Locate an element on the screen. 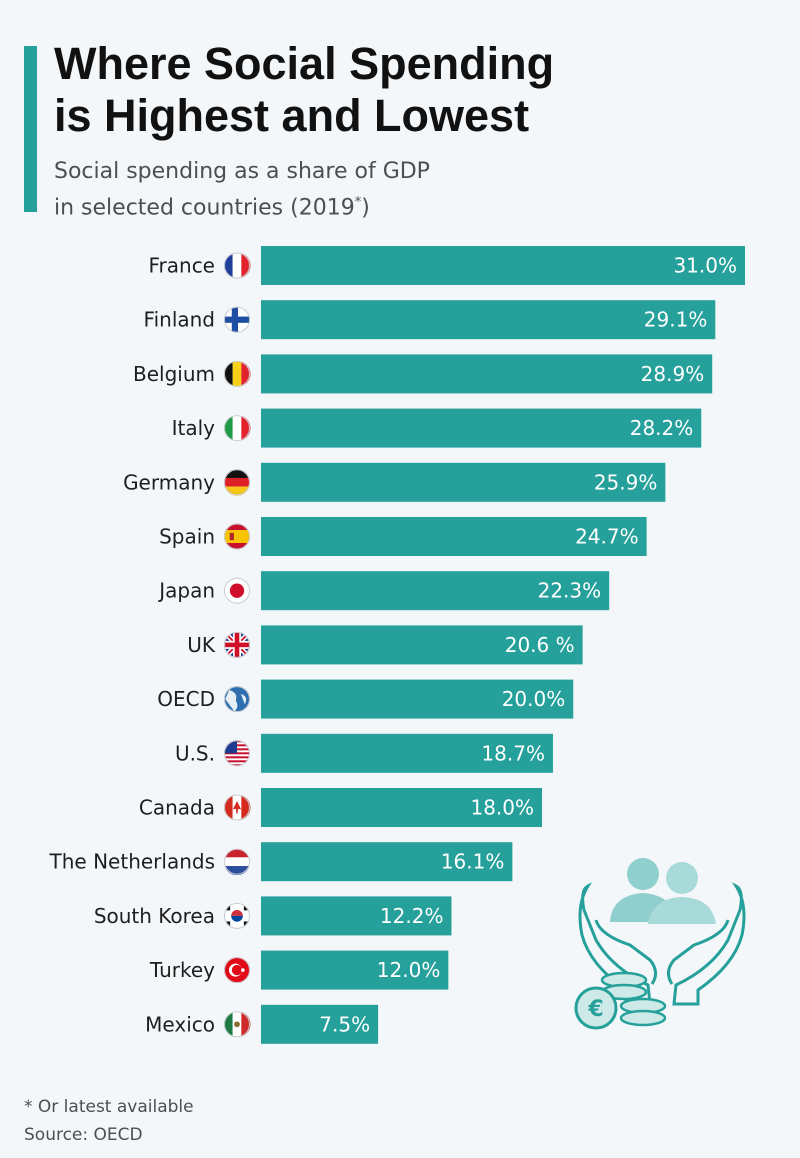  title-line-1: Where Social Spending is located at coordinates (304, 63).